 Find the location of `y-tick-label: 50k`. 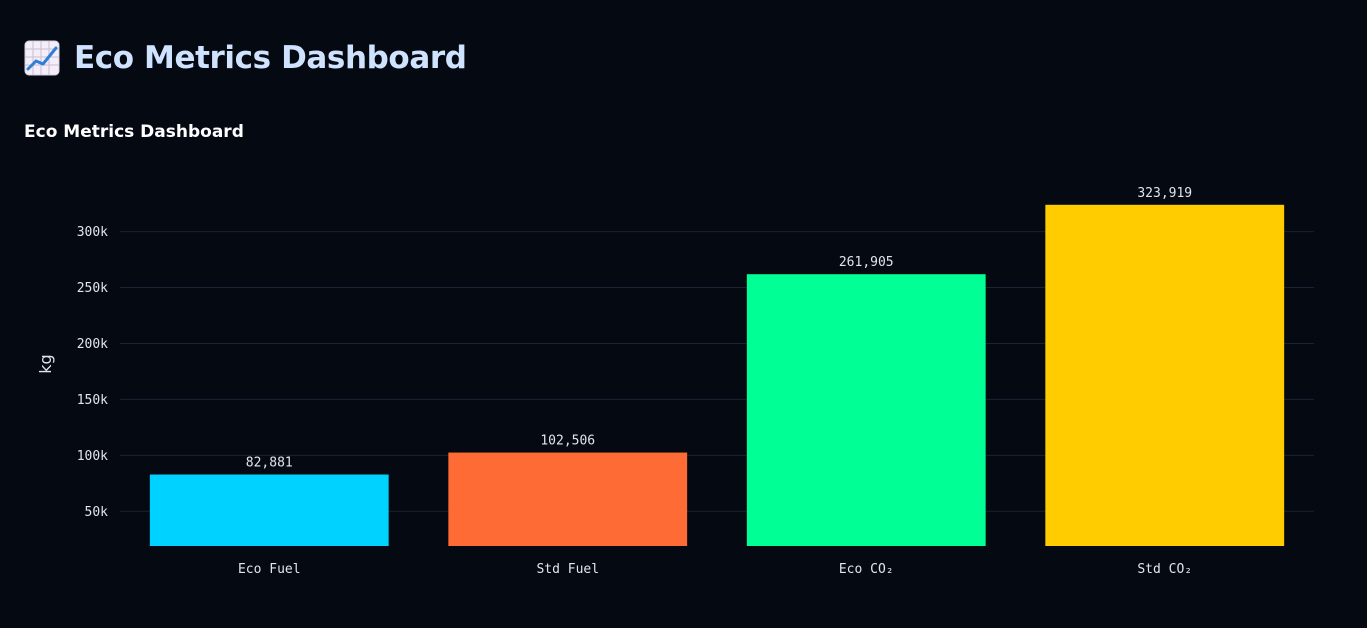

y-tick-label: 50k is located at coordinates (97, 512).